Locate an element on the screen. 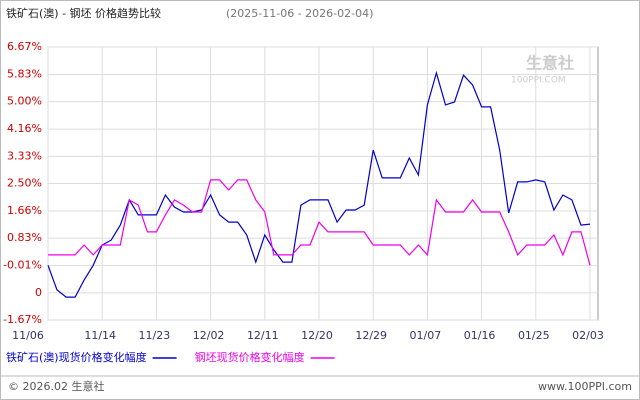  watermark-site: 100PPI.COM is located at coordinates (538, 81).